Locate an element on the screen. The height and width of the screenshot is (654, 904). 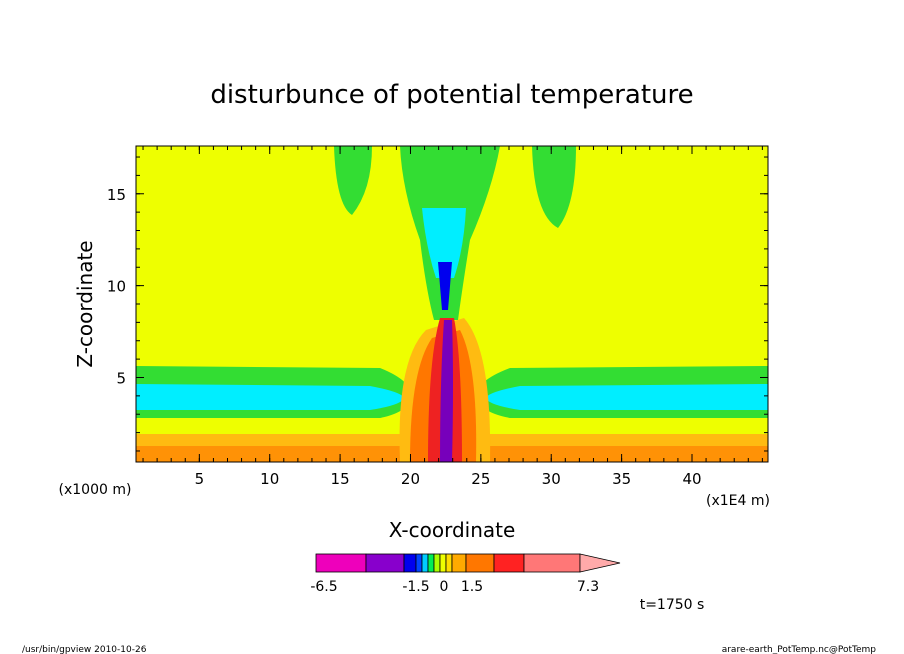
x-tick-label: 15 is located at coordinates (340, 479).